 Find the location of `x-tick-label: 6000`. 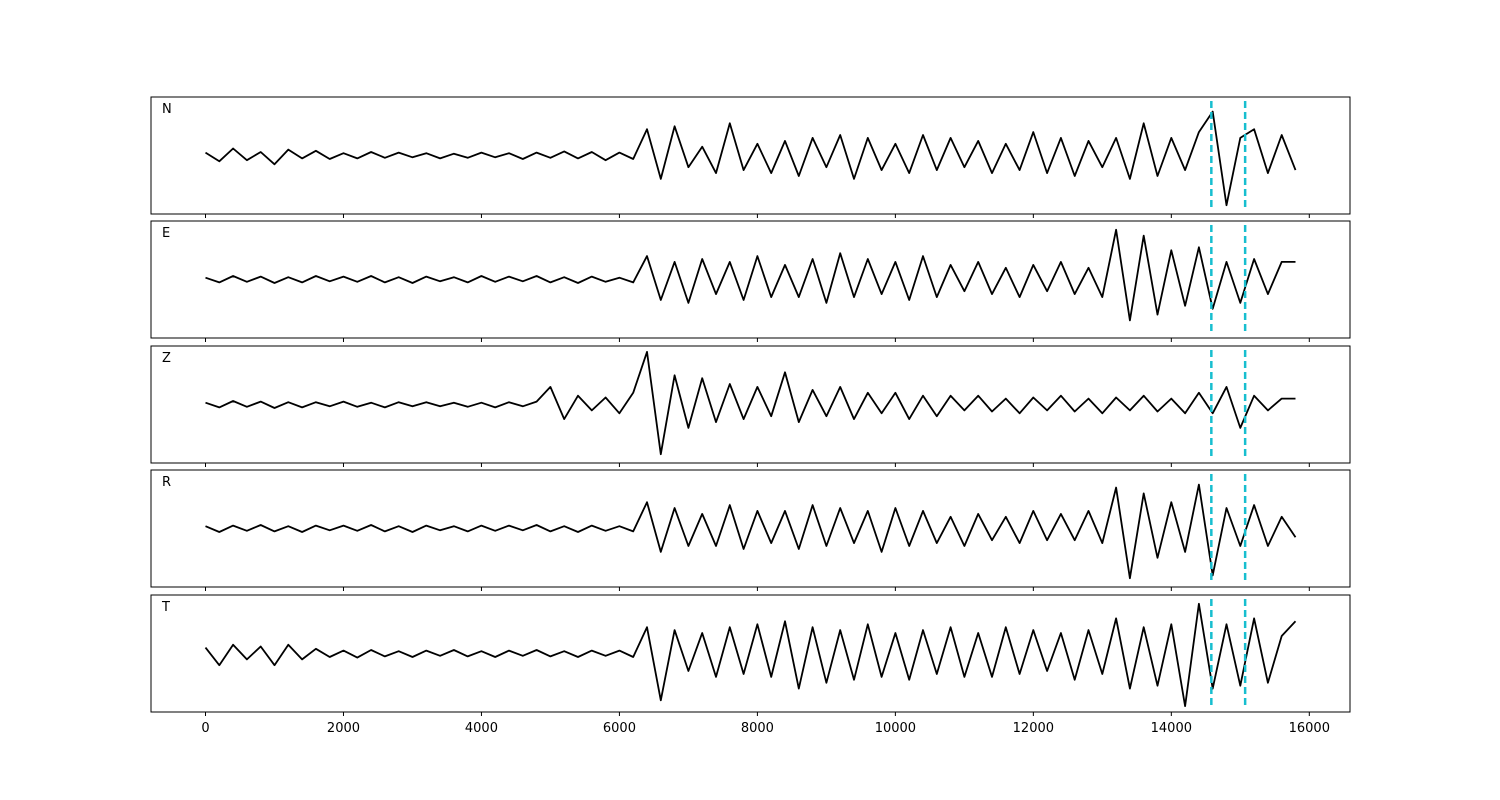

x-tick-label: 6000 is located at coordinates (619, 728).